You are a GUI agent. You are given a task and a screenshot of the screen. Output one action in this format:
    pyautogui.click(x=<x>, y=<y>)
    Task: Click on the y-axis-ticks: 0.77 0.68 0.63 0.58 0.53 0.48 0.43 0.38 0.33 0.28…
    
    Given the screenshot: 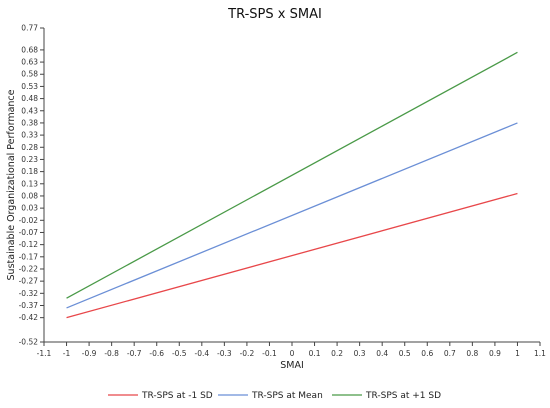 What is the action you would take?
    pyautogui.click(x=31, y=185)
    